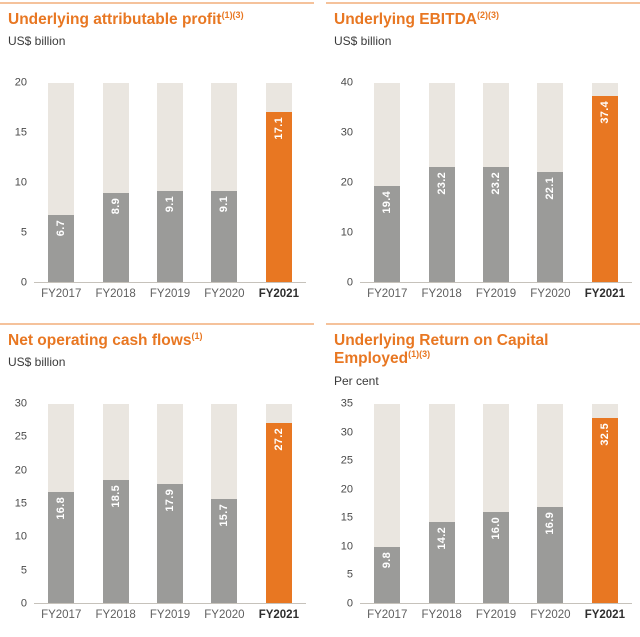 The height and width of the screenshot is (637, 640). I want to click on bar-value-label: 23.2, so click(496, 183).